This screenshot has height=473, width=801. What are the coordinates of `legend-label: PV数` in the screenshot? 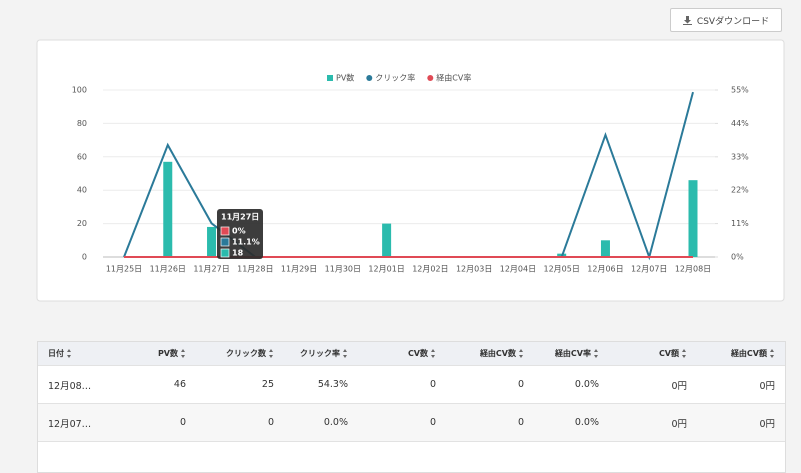 It's located at (345, 78).